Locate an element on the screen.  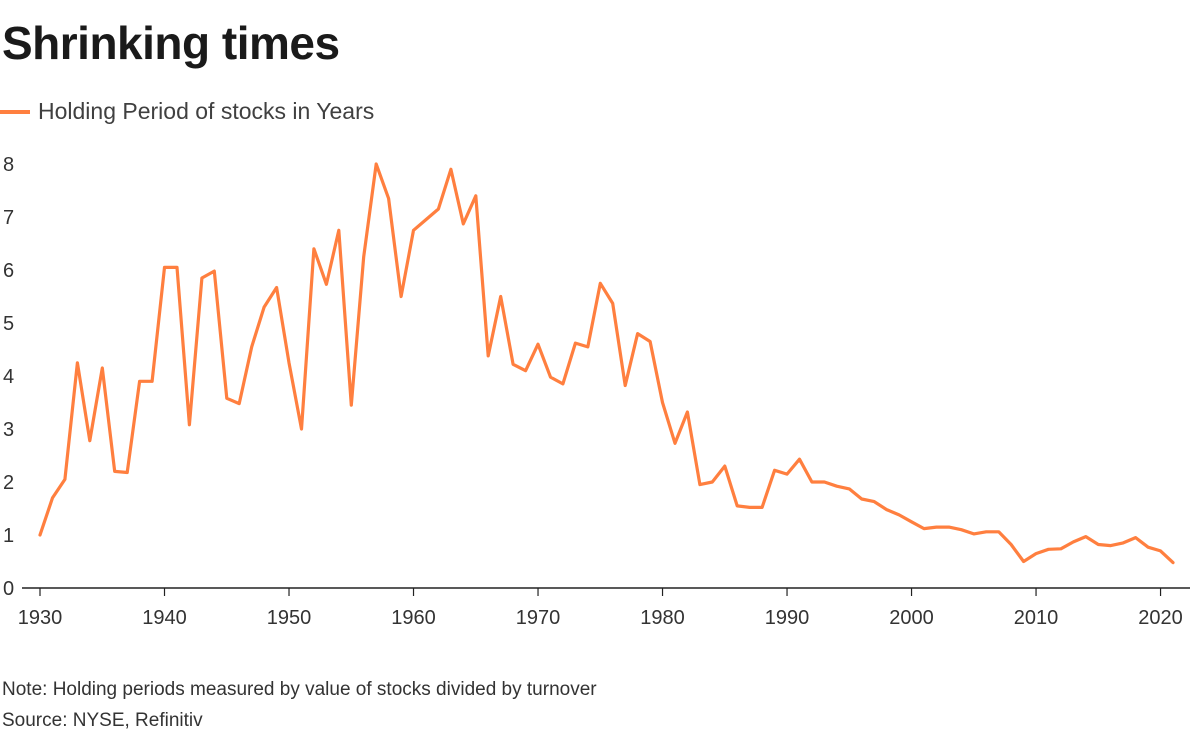
x-tick-label: 1970 is located at coordinates (538, 618).